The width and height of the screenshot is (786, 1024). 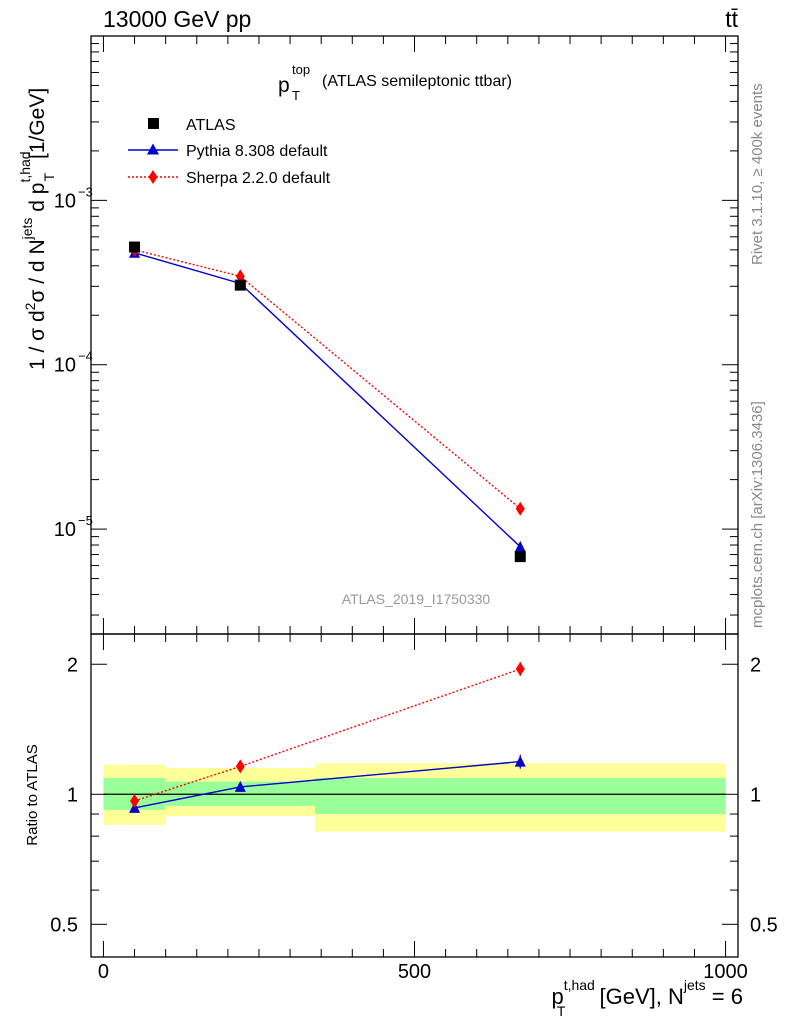 What do you see at coordinates (153, 149) in the screenshot?
I see `legend-pythia-marker` at bounding box center [153, 149].